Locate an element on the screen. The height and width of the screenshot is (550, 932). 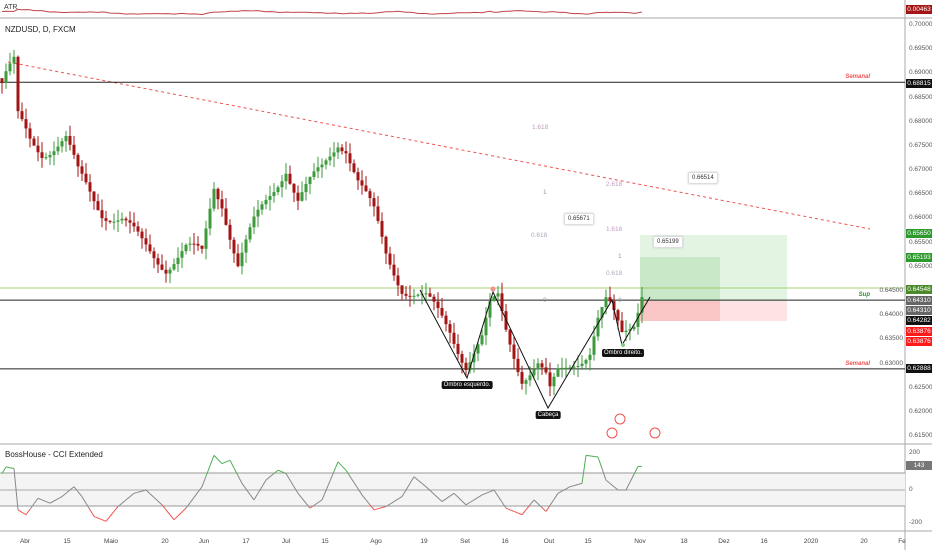
fib-right-0618: 0.618 is located at coordinates (614, 273).